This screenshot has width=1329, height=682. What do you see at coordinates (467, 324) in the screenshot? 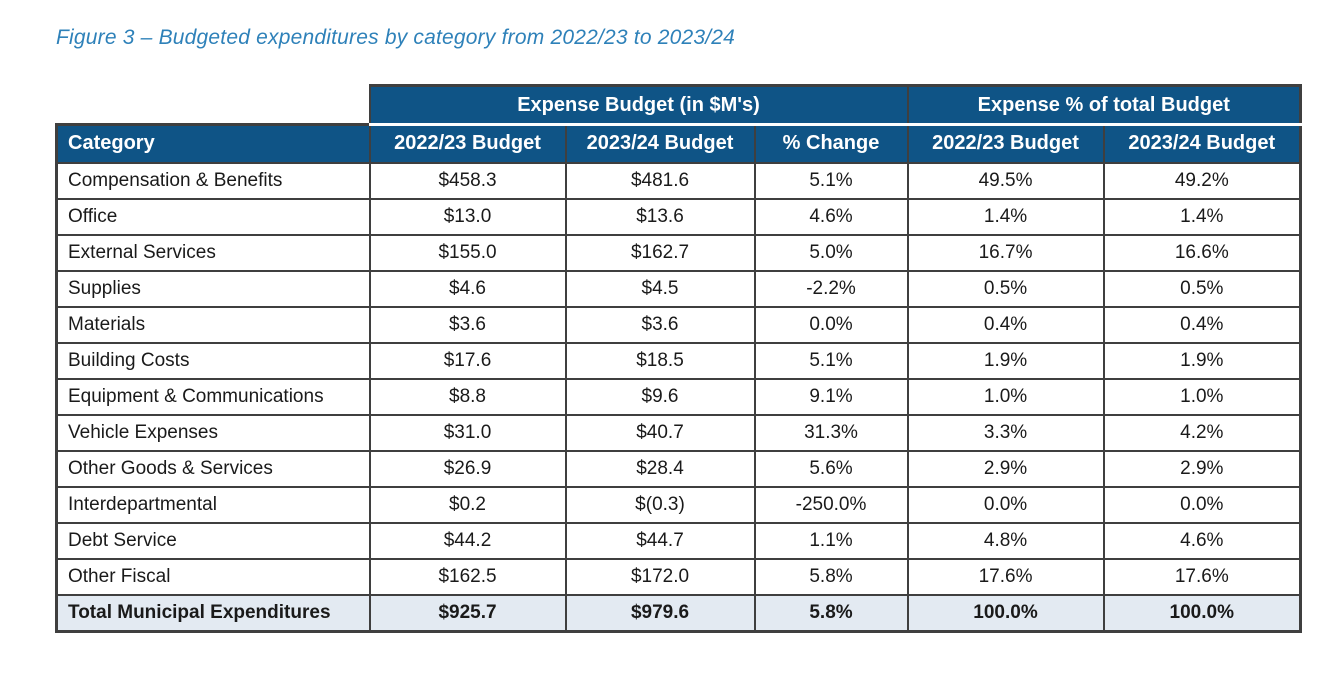
I see `budget-2022-23-cell: $3.6` at bounding box center [467, 324].